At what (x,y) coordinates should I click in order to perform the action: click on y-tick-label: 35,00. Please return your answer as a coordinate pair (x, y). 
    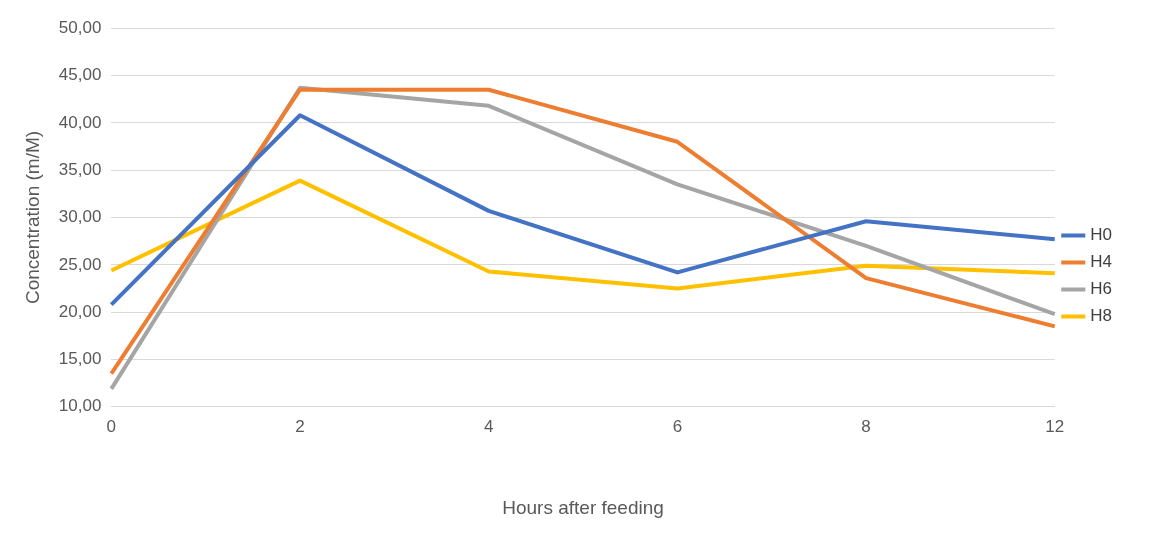
    Looking at the image, I should click on (80, 169).